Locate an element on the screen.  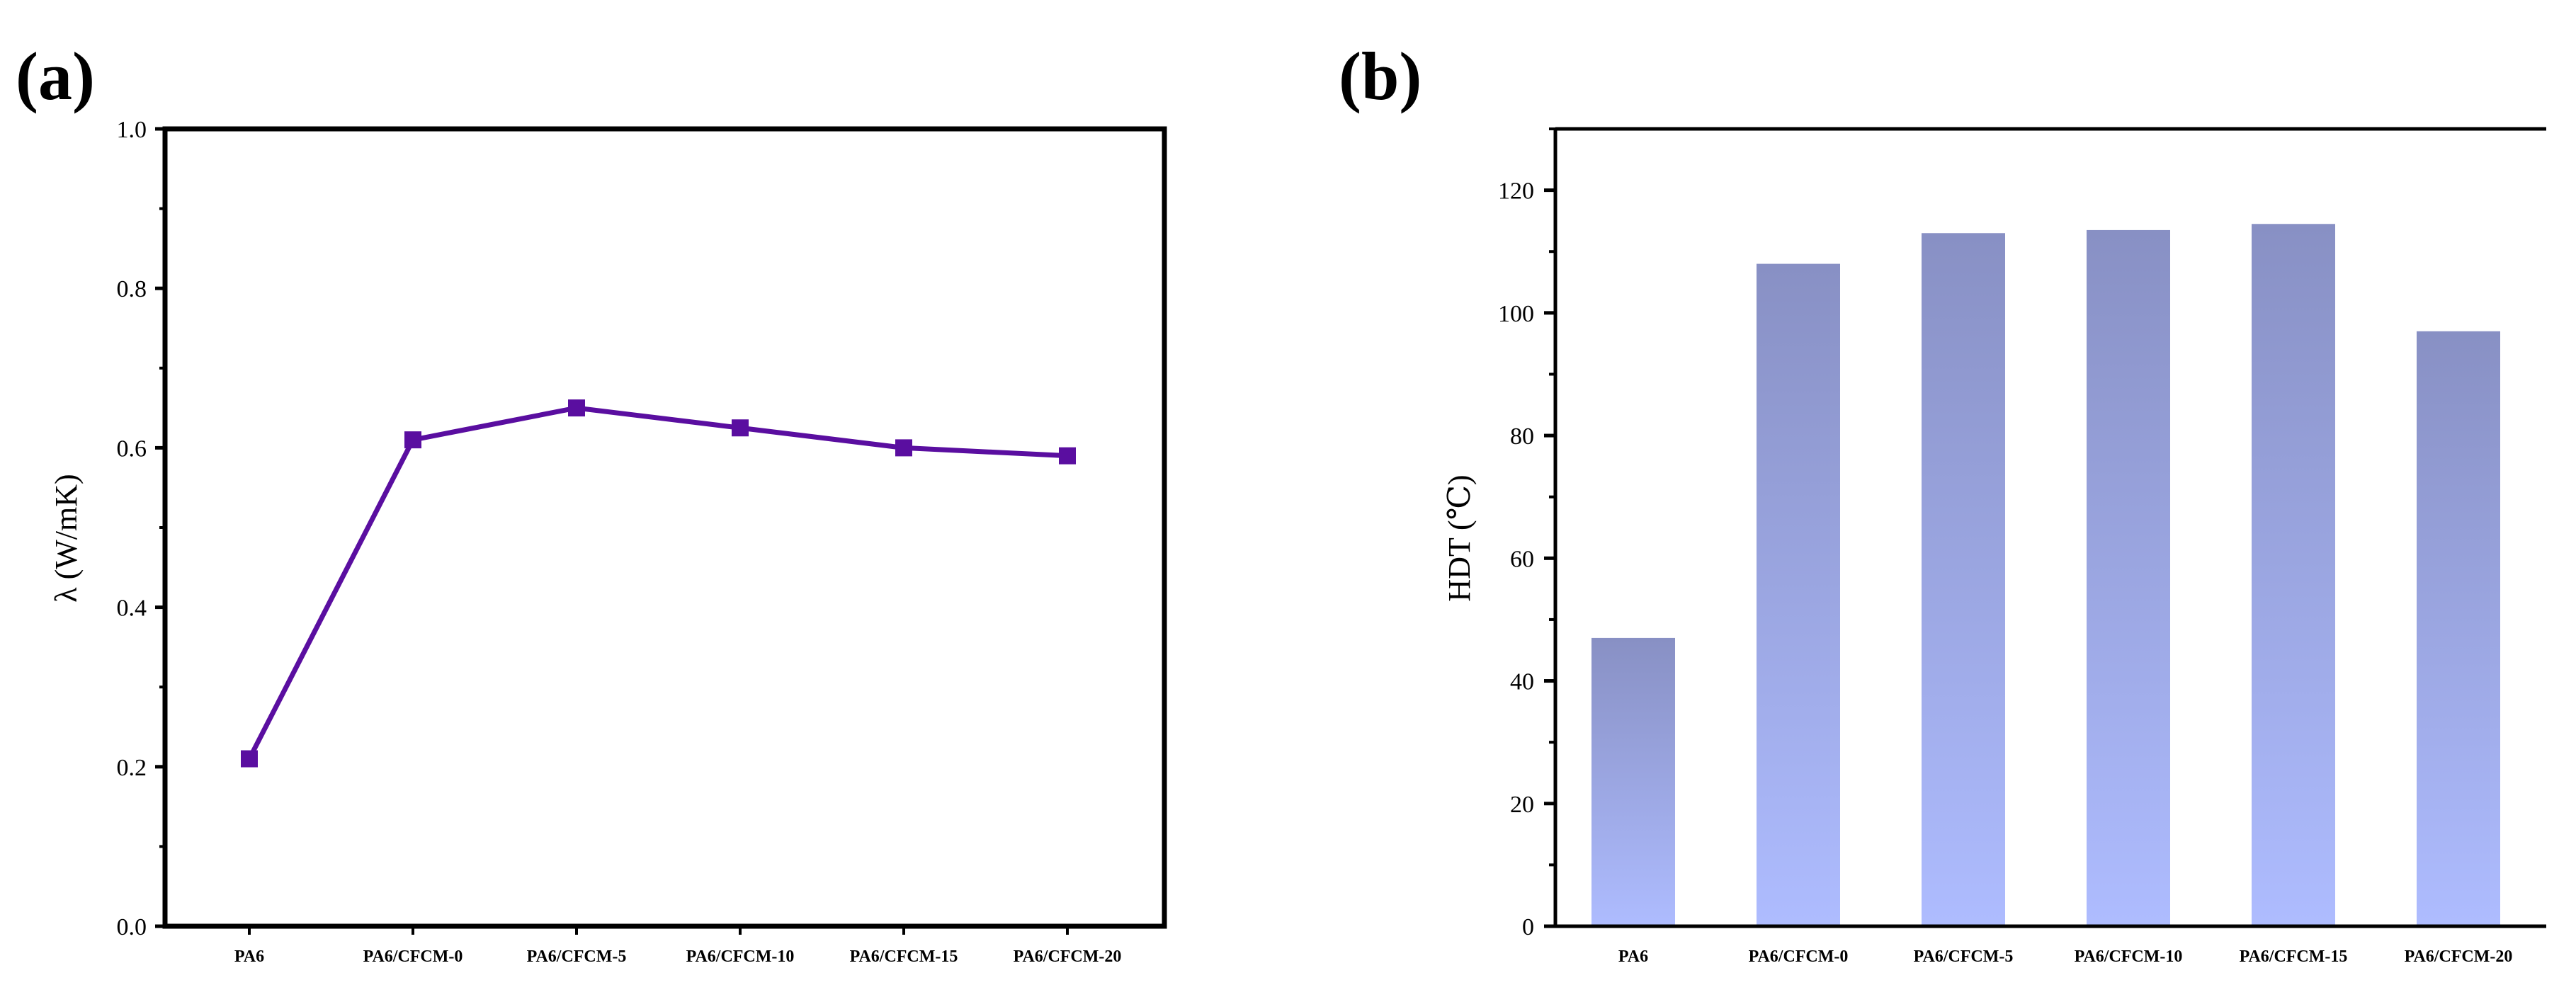
panel-label-b: (b) is located at coordinates (1380, 76).